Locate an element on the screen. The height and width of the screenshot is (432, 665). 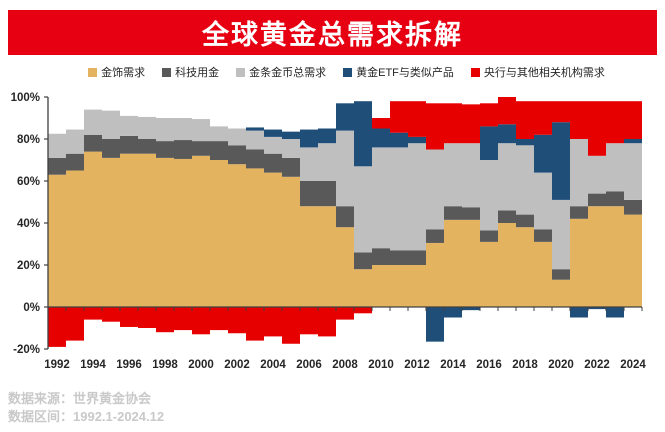
x-tick-label: 2024 is located at coordinates (633, 365).